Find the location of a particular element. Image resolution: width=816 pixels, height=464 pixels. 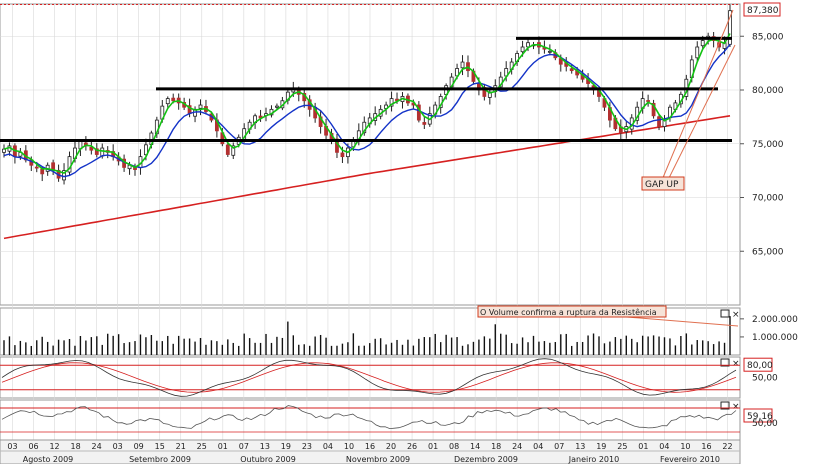

osc2-level-label: 59,16 is located at coordinates (760, 417).